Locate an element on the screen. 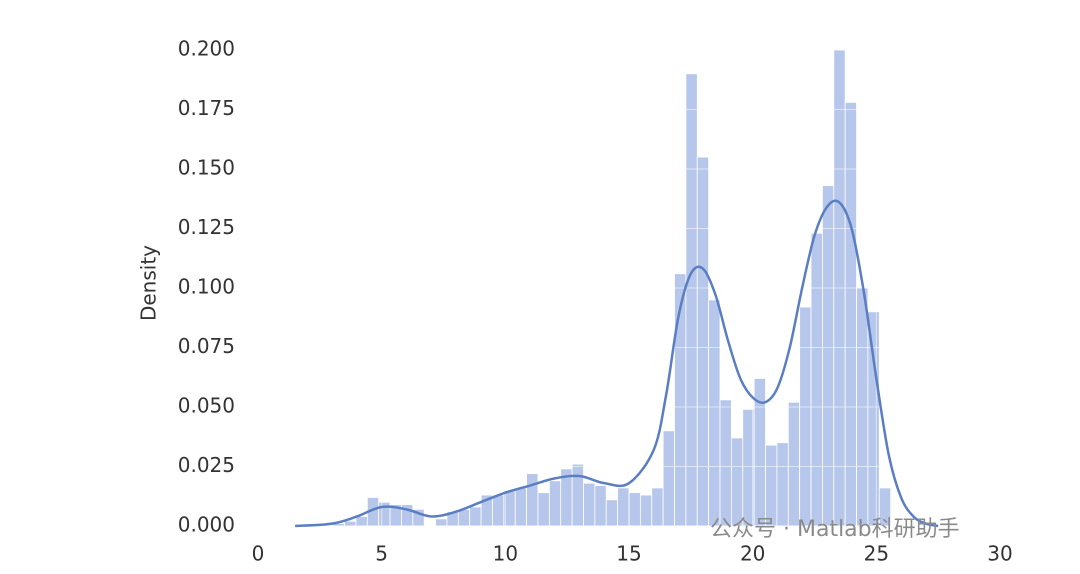  y-tick-label: 0.025 is located at coordinates (206, 465).